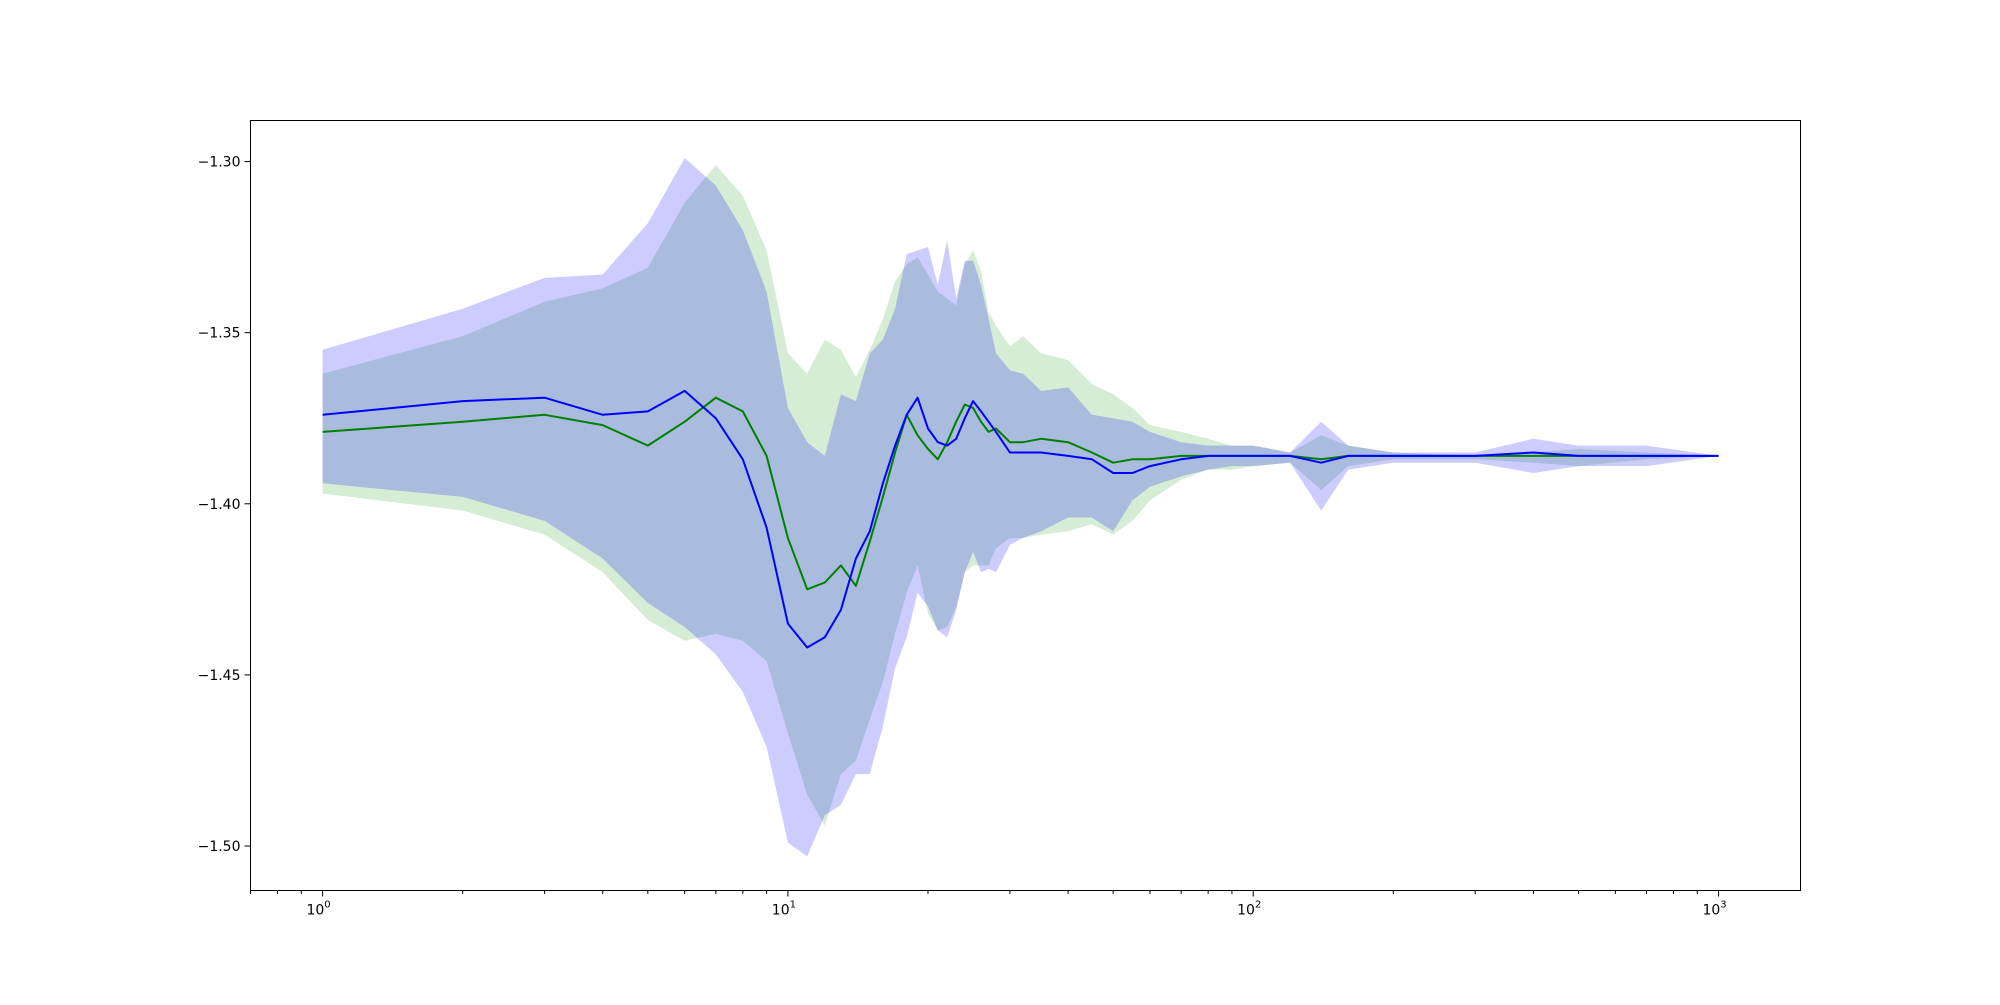 The height and width of the screenshot is (1005, 2000). I want to click on x-tick-label: 10¹, so click(784, 909).